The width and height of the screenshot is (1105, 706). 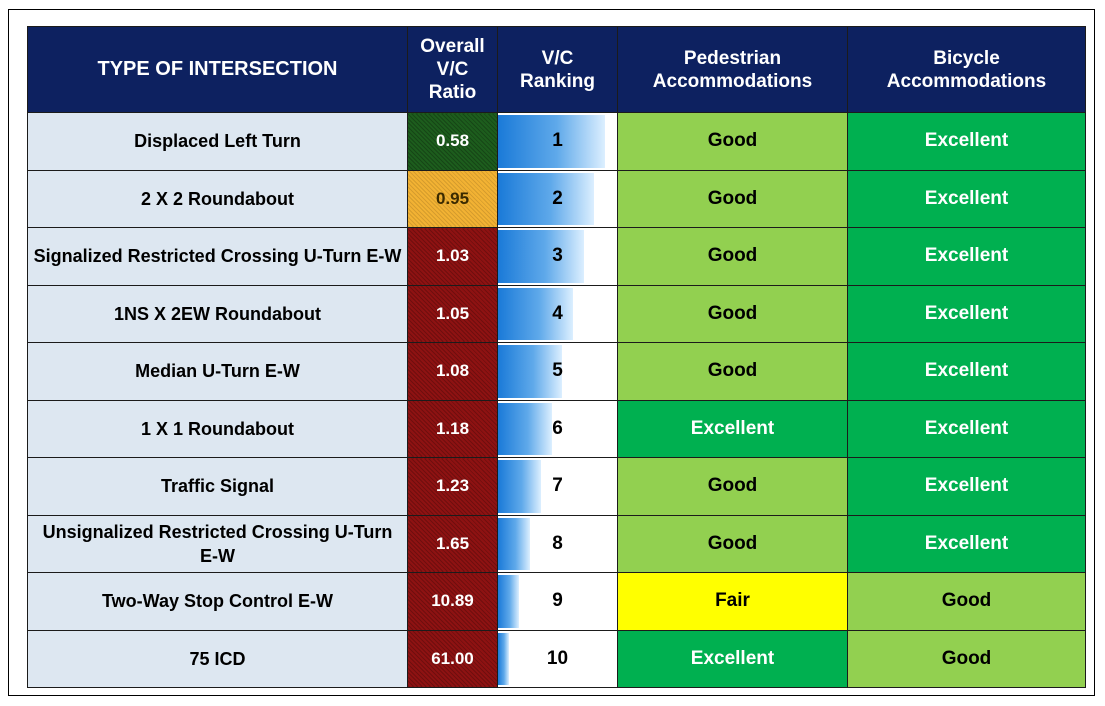 I want to click on header-overall-vc-ratio-label: Overall V/C Ratio, so click(x=452, y=69).